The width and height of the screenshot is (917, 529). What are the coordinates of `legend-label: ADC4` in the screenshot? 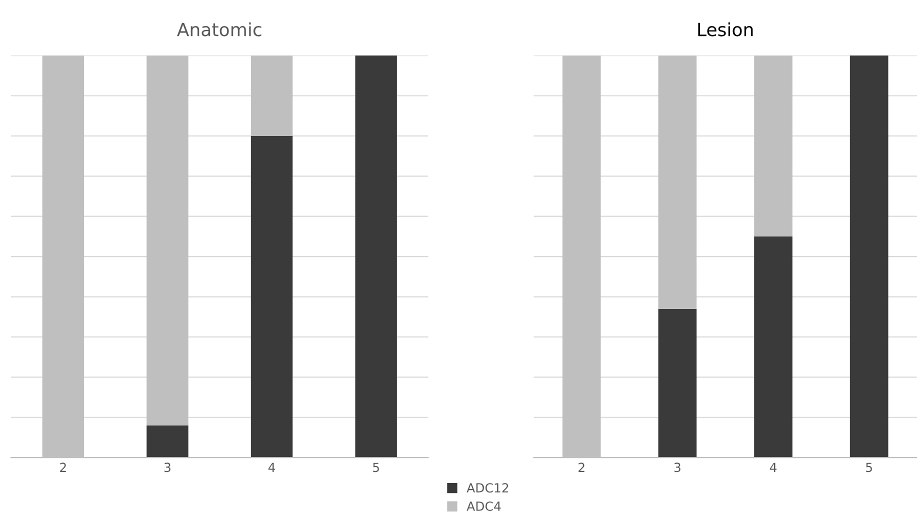 It's located at (483, 506).